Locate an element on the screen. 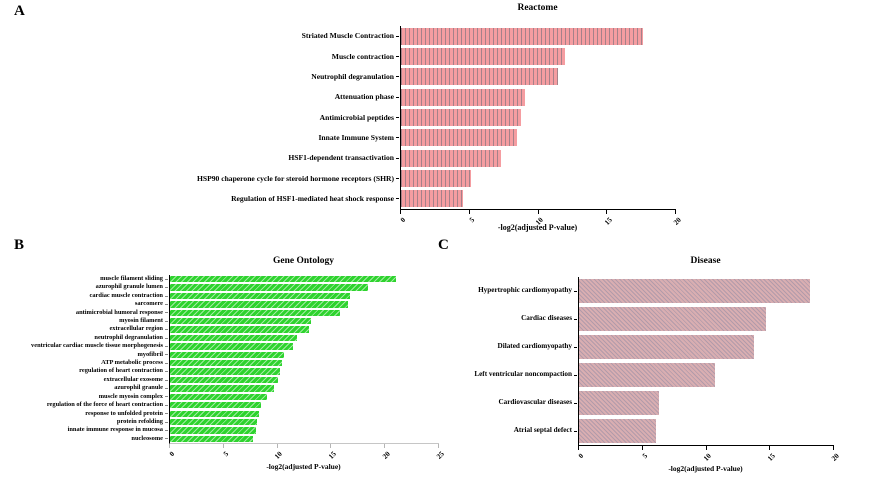 This screenshot has width=878, height=490. category-label-row: Atrial septal defect is located at coordinates (492, 431).